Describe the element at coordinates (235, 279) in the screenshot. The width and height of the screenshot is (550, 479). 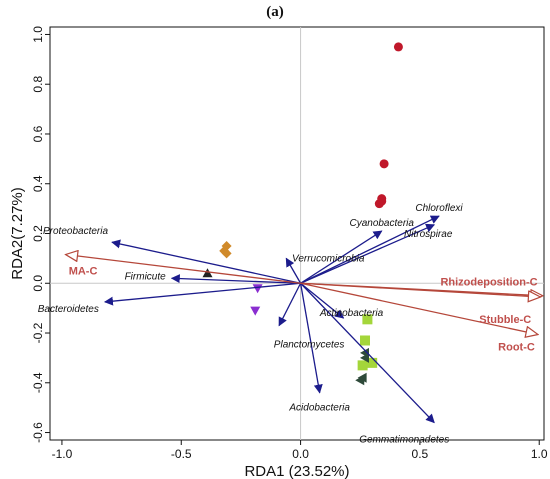
I see `species-arrow-firmicute` at that location.